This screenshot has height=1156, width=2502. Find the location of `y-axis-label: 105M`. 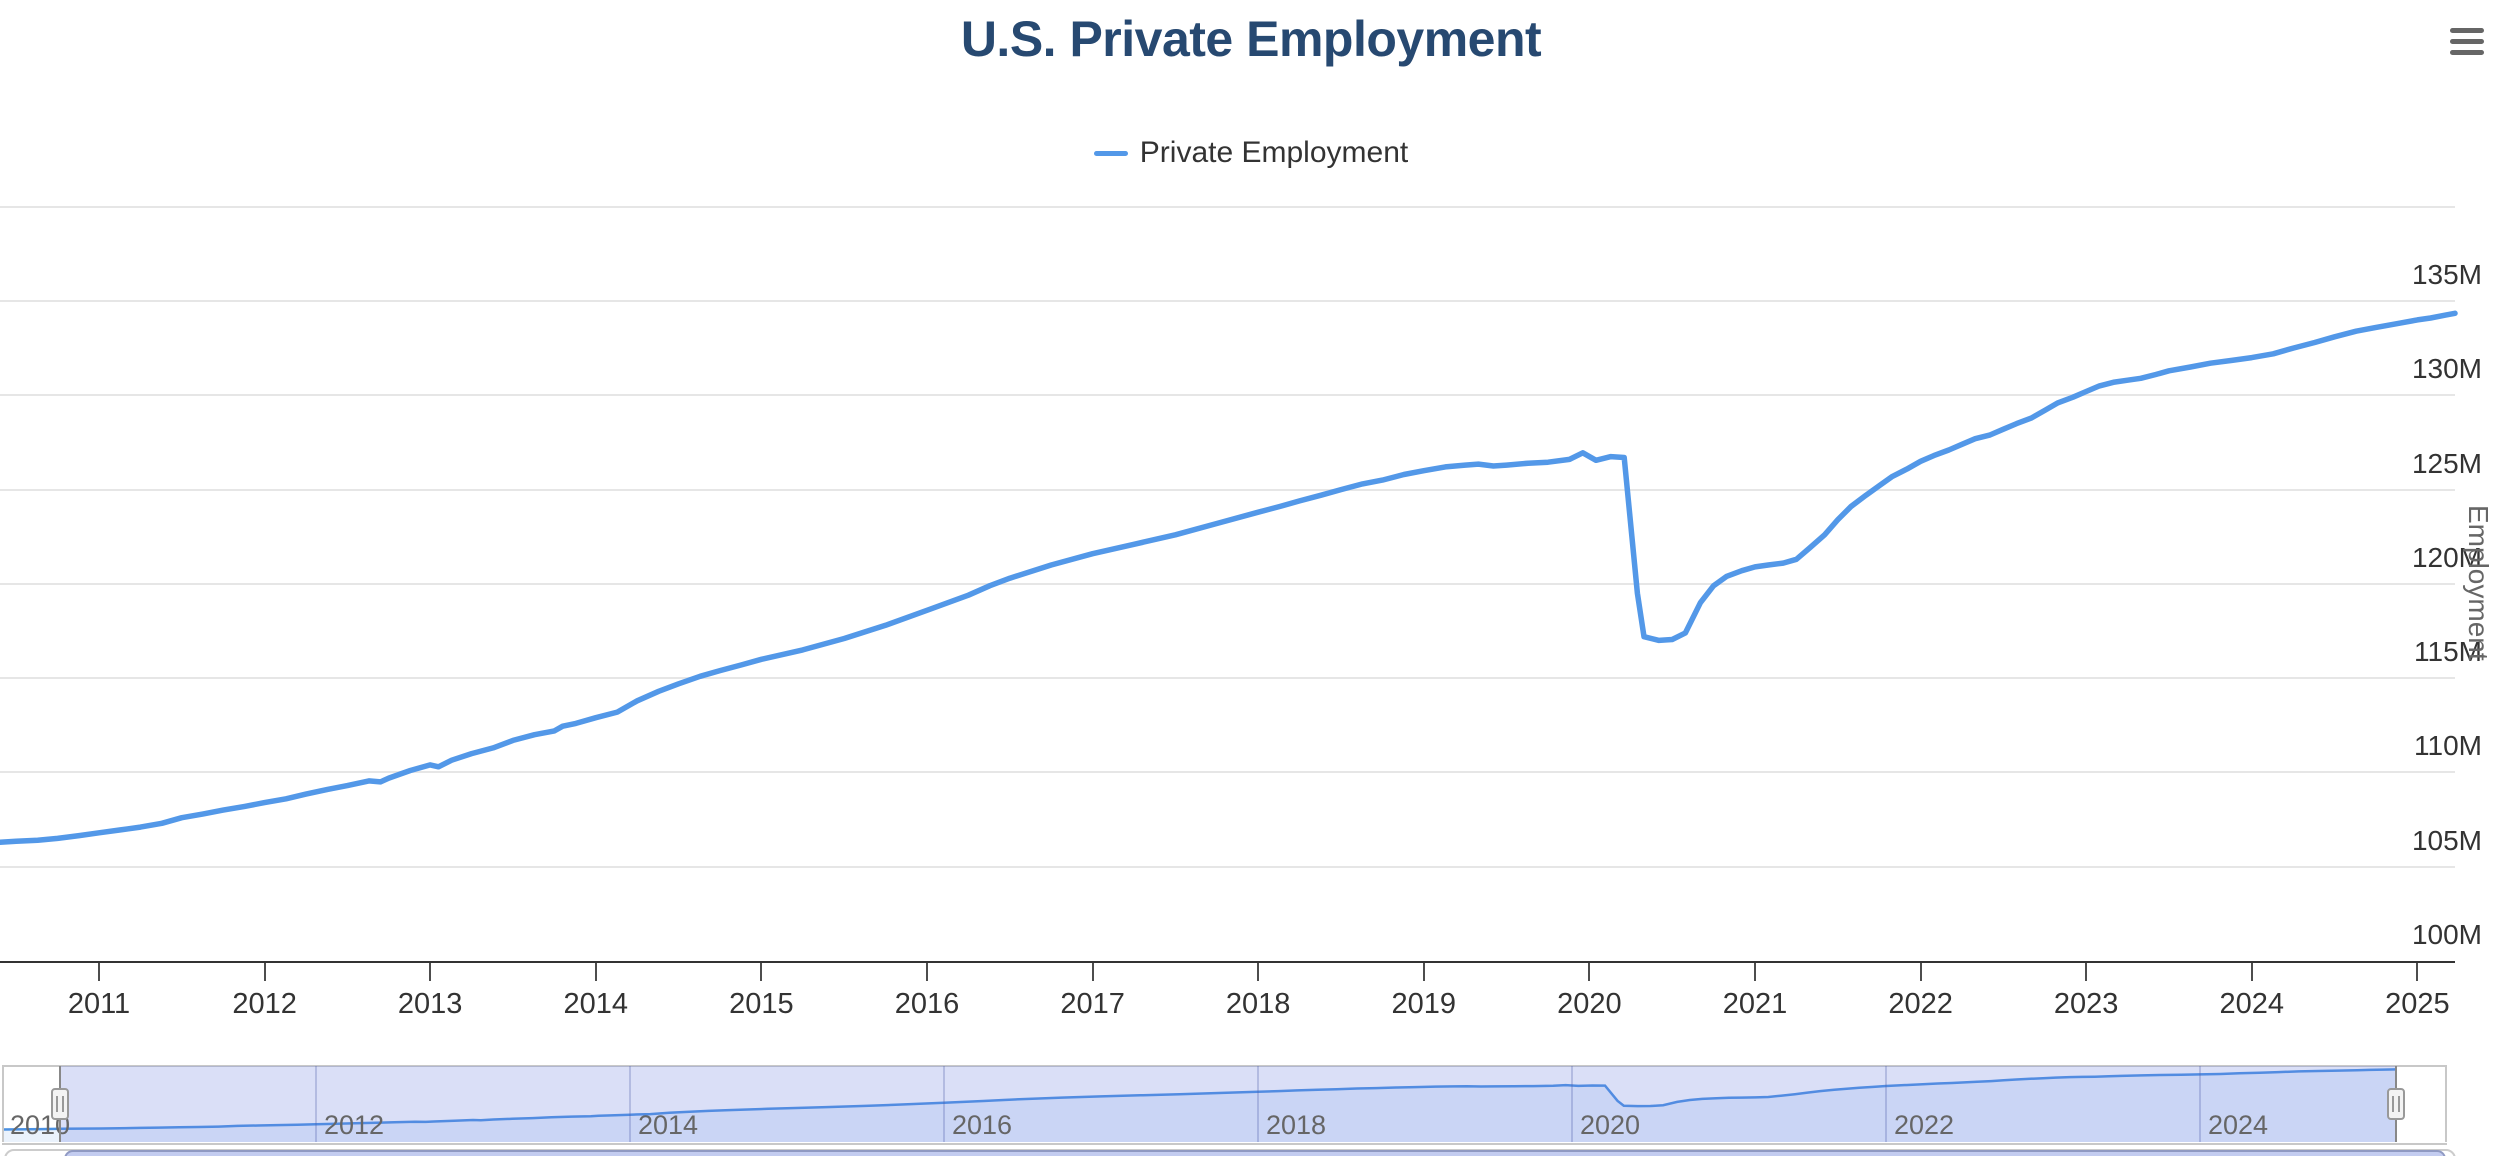

y-axis-label: 105M is located at coordinates (2446, 840).